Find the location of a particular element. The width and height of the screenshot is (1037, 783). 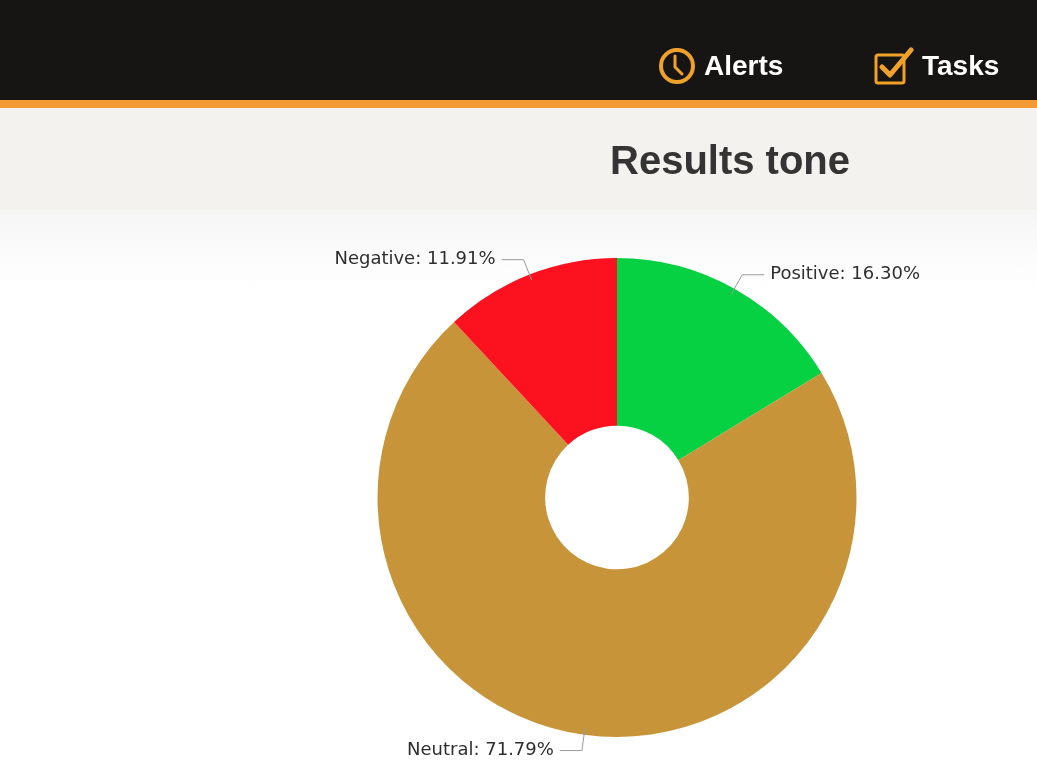

slice-label: Positive: 16.30% is located at coordinates (845, 273).